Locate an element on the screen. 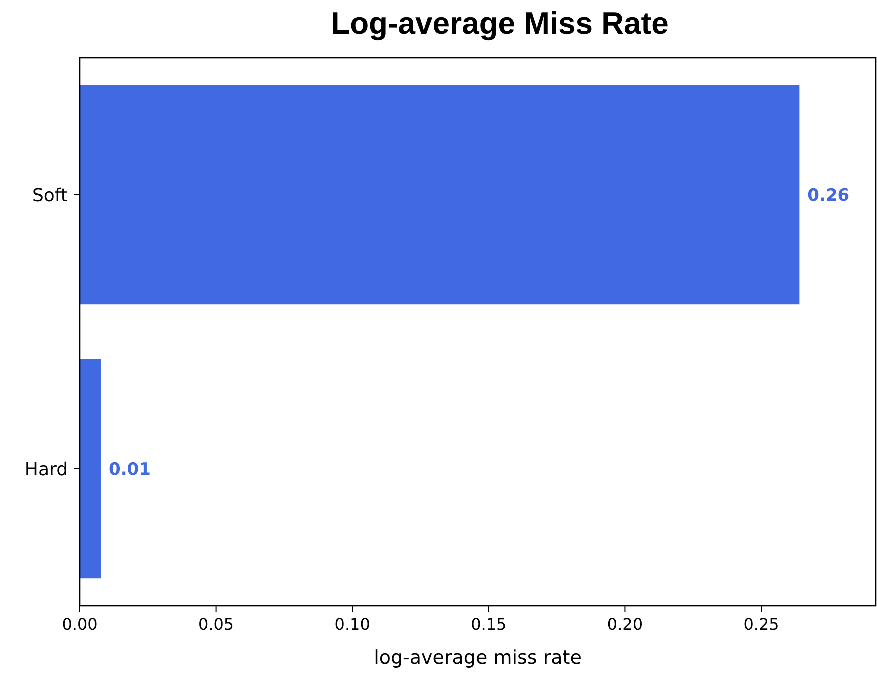 The height and width of the screenshot is (676, 877). x-axis-title: log-average miss rate is located at coordinates (478, 658).